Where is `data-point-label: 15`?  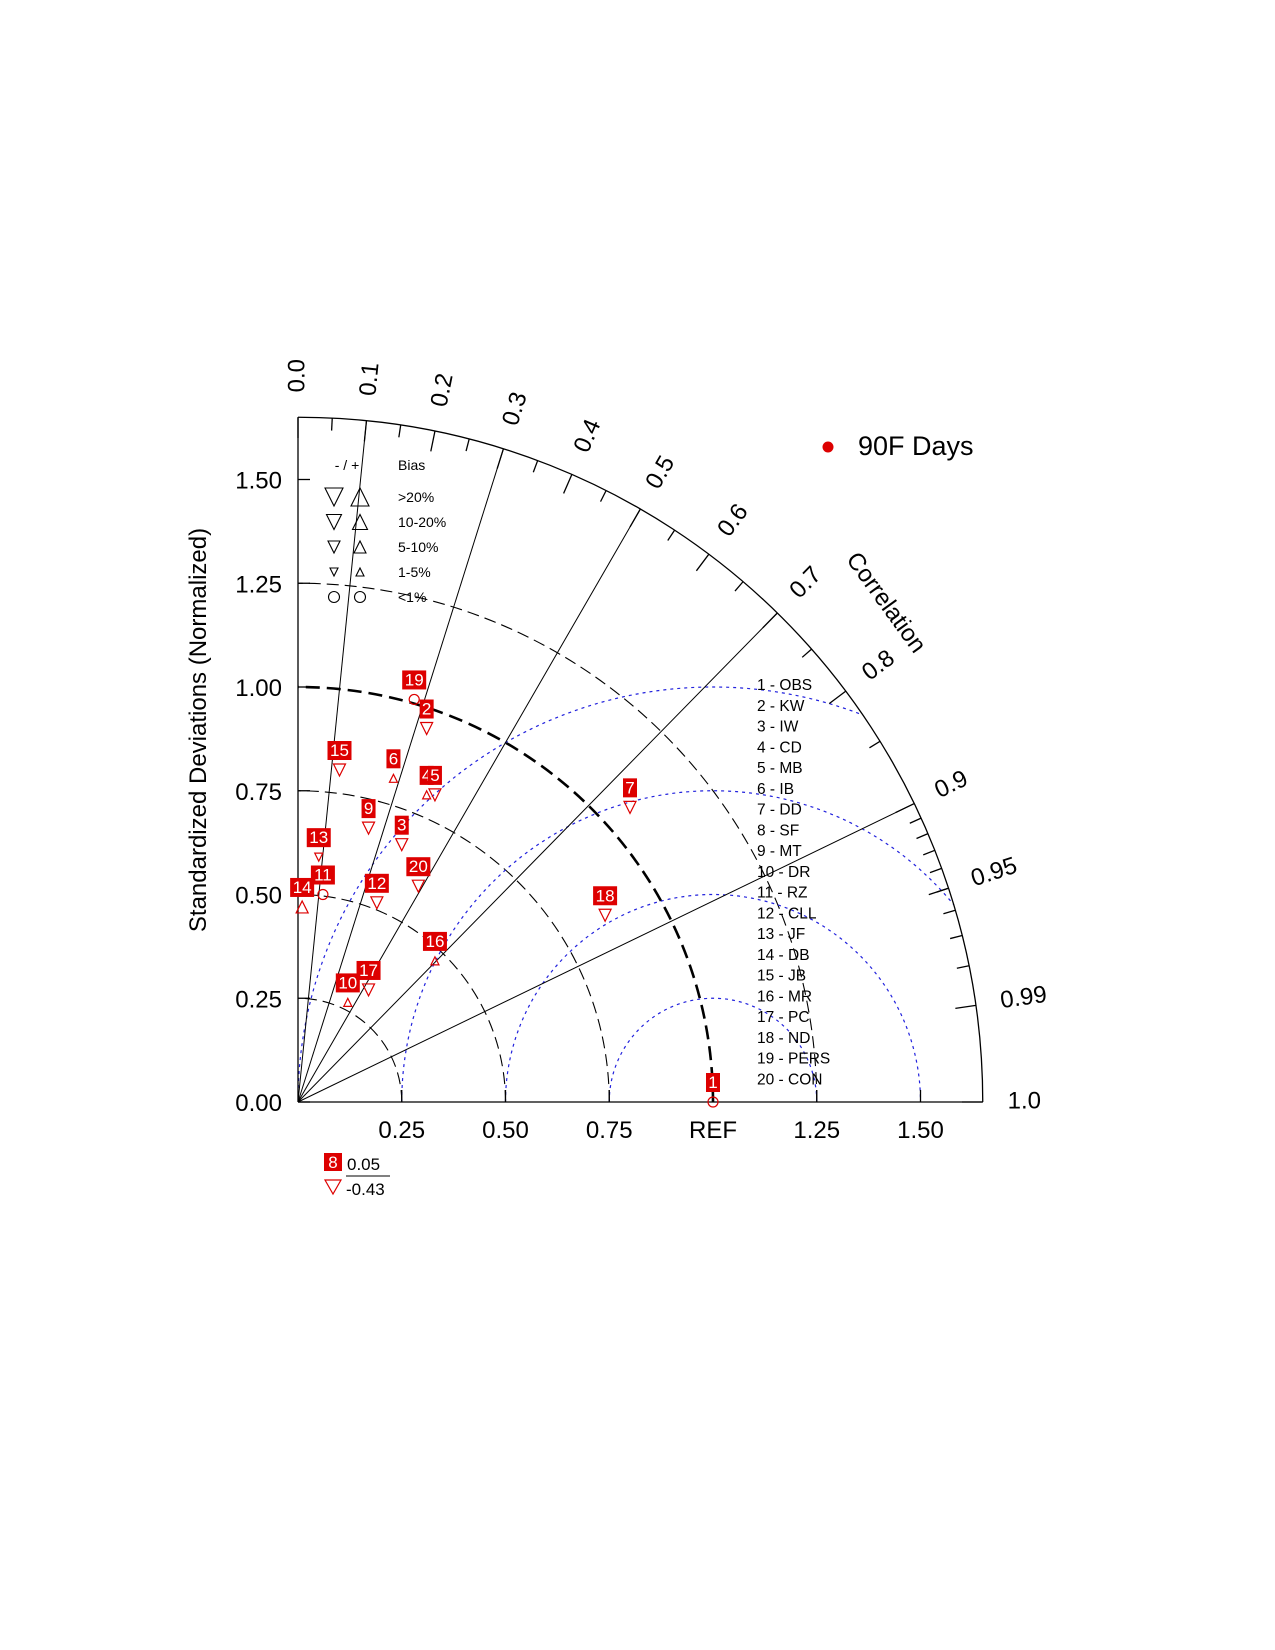 data-point-label: 15 is located at coordinates (339, 750).